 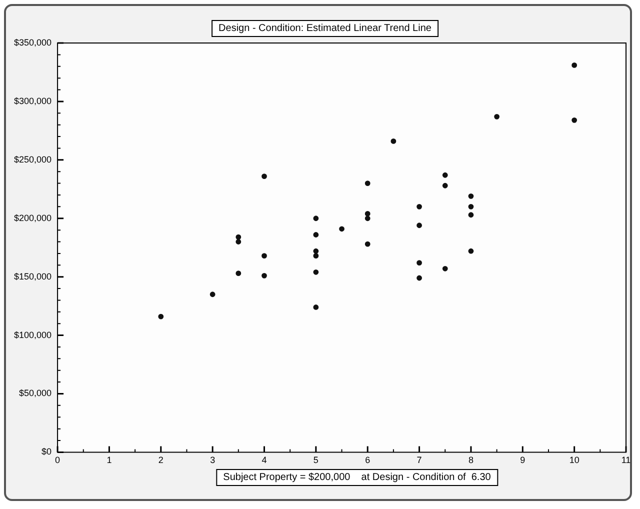 What do you see at coordinates (367, 460) in the screenshot?
I see `x-tick-label: 6` at bounding box center [367, 460].